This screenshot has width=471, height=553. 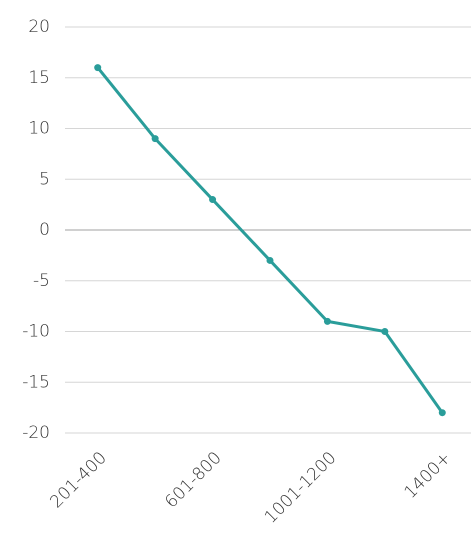 What do you see at coordinates (36, 332) in the screenshot?
I see `y-tick-label: -10` at bounding box center [36, 332].